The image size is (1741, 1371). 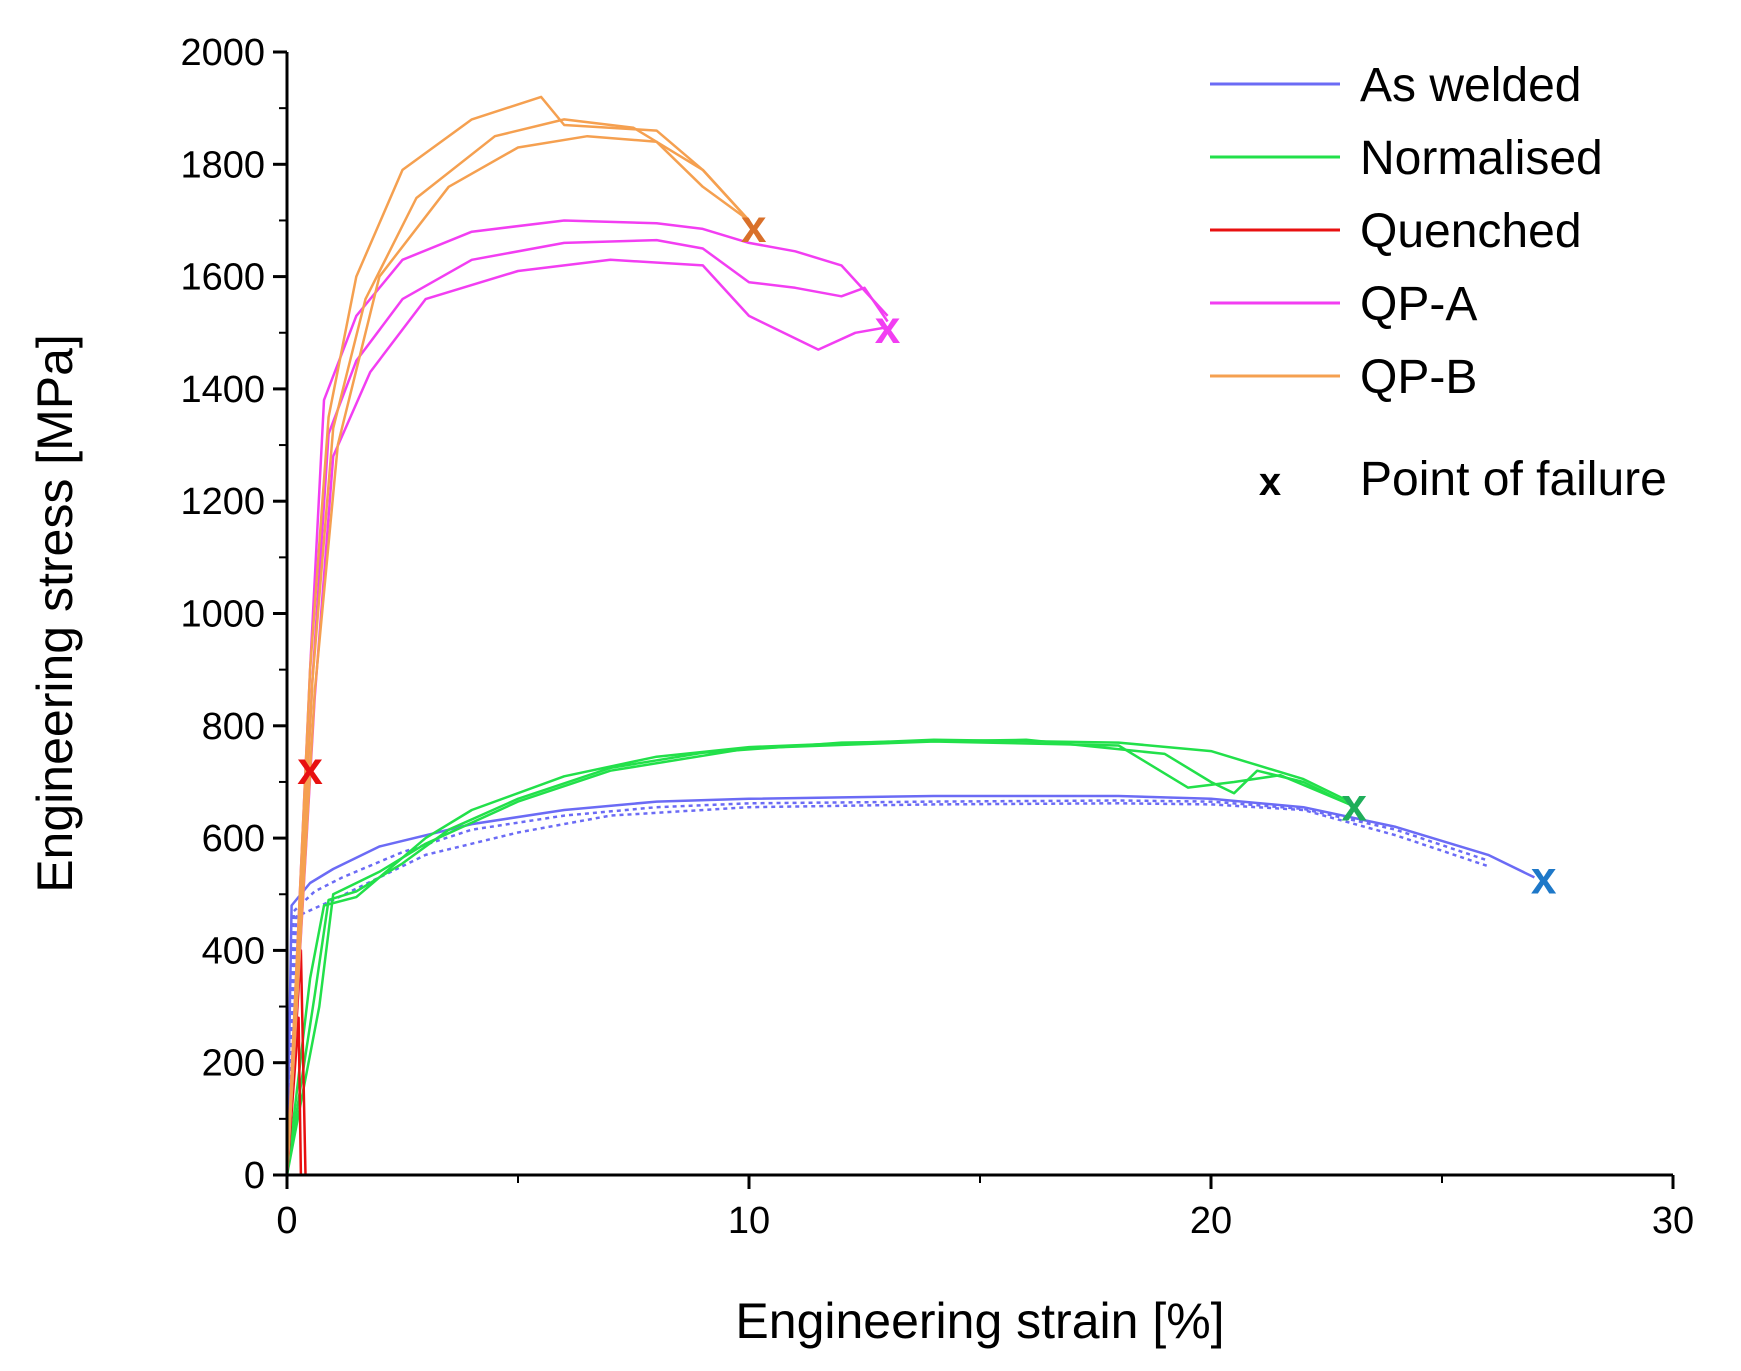 What do you see at coordinates (749, 1221) in the screenshot?
I see `x-tick-label: 10` at bounding box center [749, 1221].